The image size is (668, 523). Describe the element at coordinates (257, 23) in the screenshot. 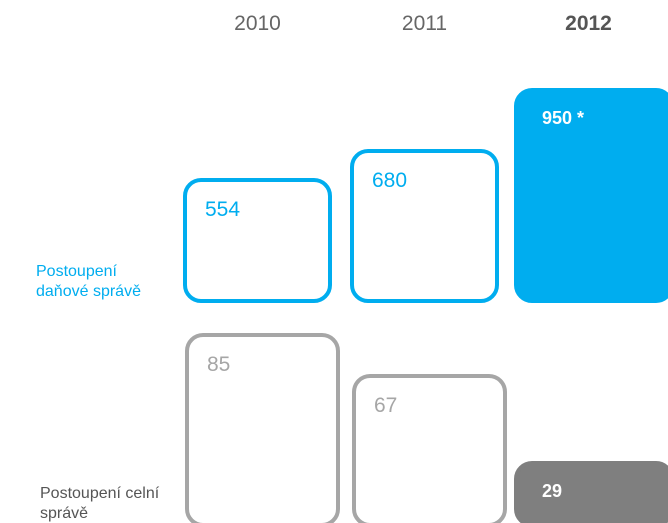

I see `column-header: 2010` at that location.